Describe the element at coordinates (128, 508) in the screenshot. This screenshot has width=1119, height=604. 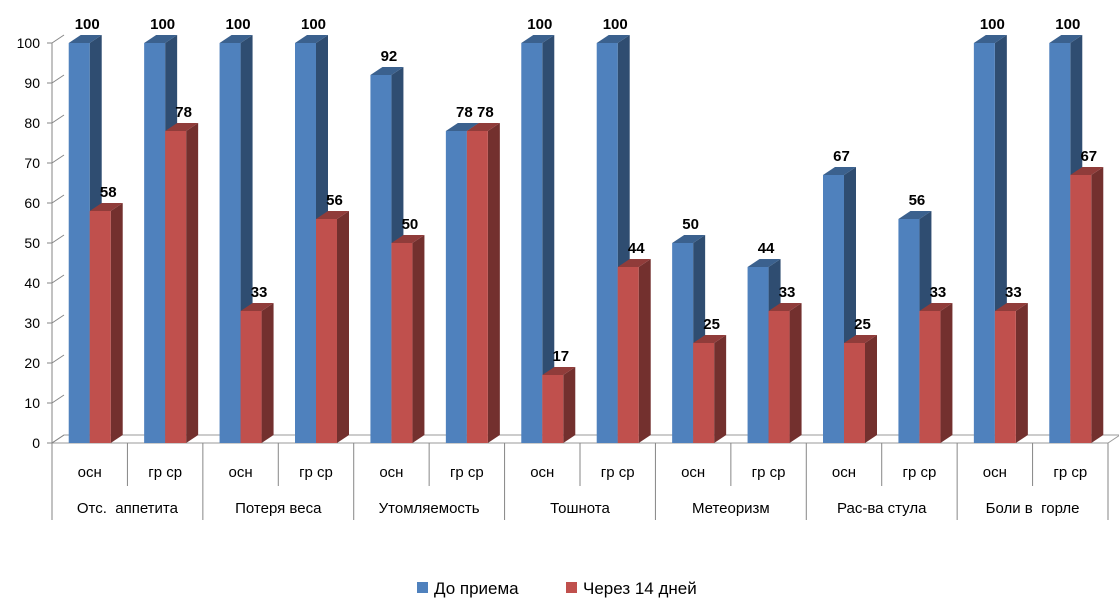
I see `x-group-label: Отс. аппетита` at that location.